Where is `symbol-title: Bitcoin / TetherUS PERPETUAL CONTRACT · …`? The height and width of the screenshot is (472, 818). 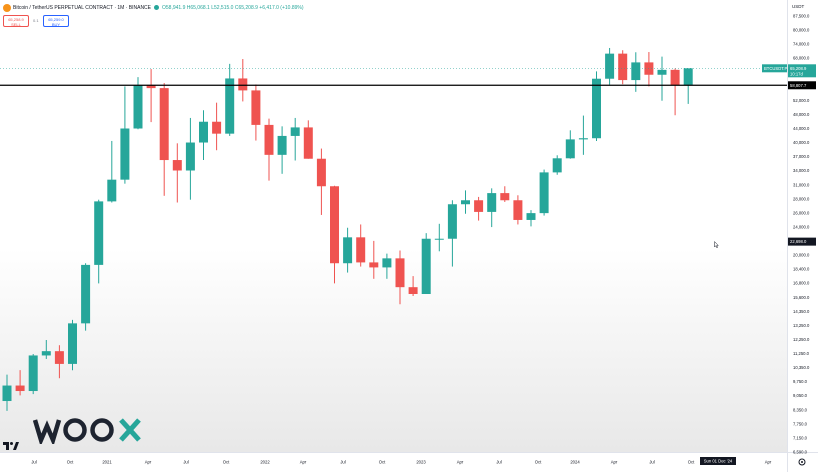 symbol-title: Bitcoin / TetherUS PERPETUAL CONTRACT · … is located at coordinates (82, 8).